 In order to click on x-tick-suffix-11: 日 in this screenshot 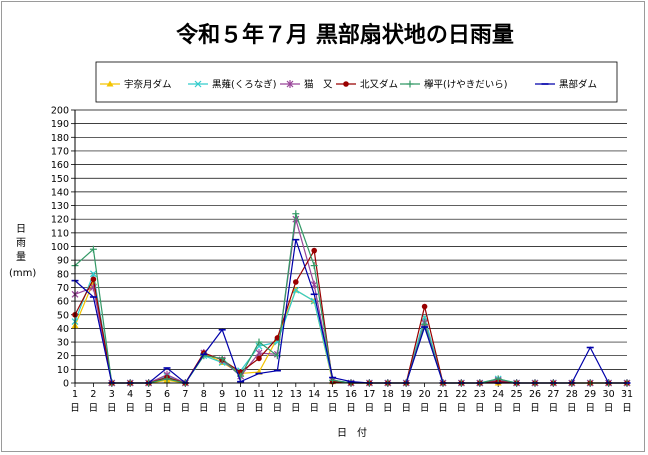, I will do `click(259, 408)`.